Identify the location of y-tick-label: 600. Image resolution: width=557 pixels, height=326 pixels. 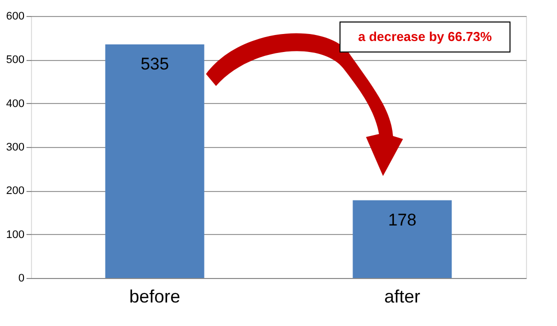
(15, 16).